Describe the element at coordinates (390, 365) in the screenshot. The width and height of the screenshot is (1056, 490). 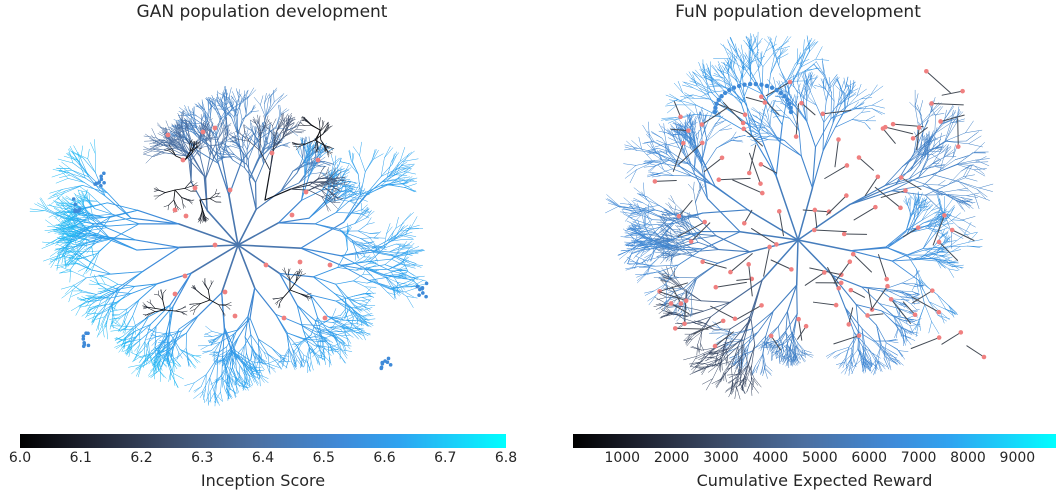
I see `tip-marker` at that location.